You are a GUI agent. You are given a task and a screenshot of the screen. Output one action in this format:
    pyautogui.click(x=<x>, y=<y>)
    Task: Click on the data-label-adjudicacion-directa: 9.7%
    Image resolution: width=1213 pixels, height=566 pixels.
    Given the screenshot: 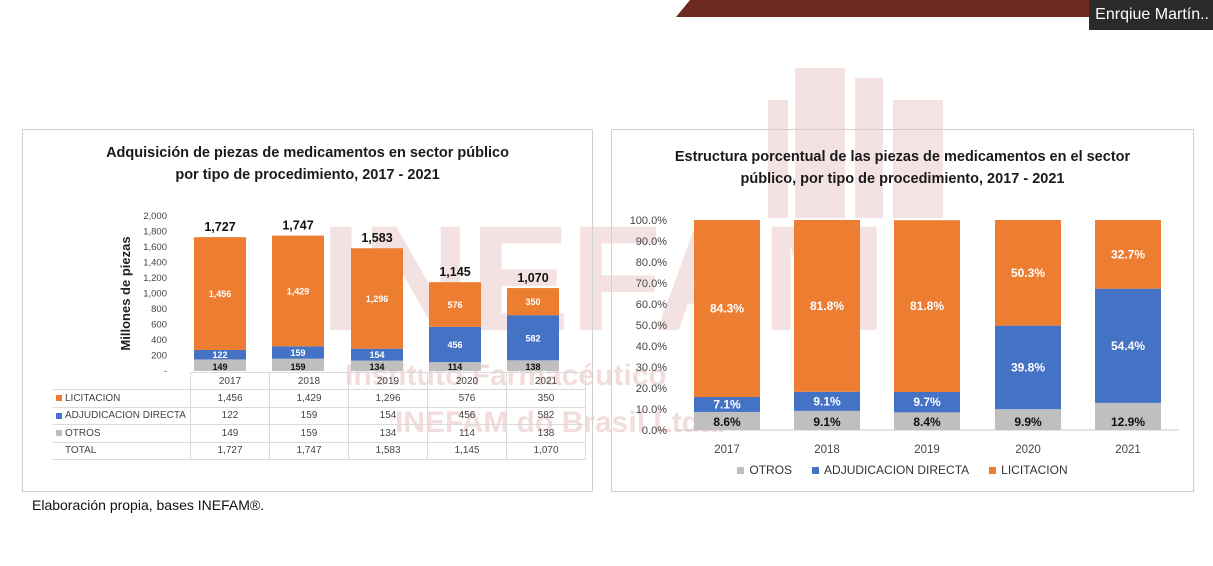 What is the action you would take?
    pyautogui.click(x=927, y=402)
    